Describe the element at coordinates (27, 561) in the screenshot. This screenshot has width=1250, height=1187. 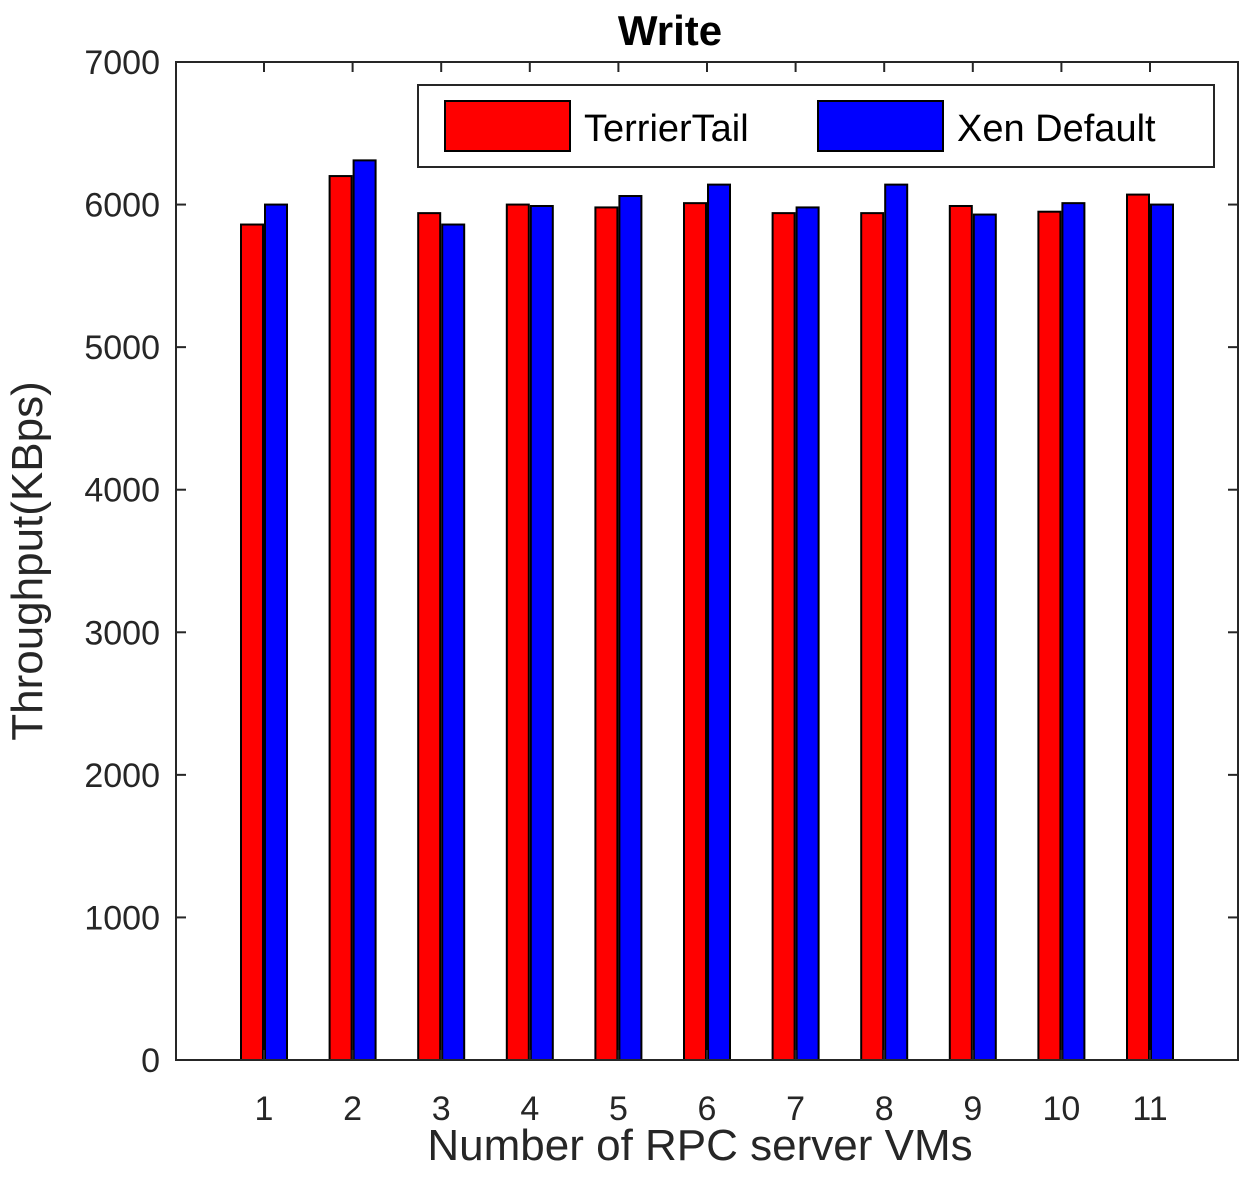
I see `y-axis-label: Throughput(KBps)` at that location.